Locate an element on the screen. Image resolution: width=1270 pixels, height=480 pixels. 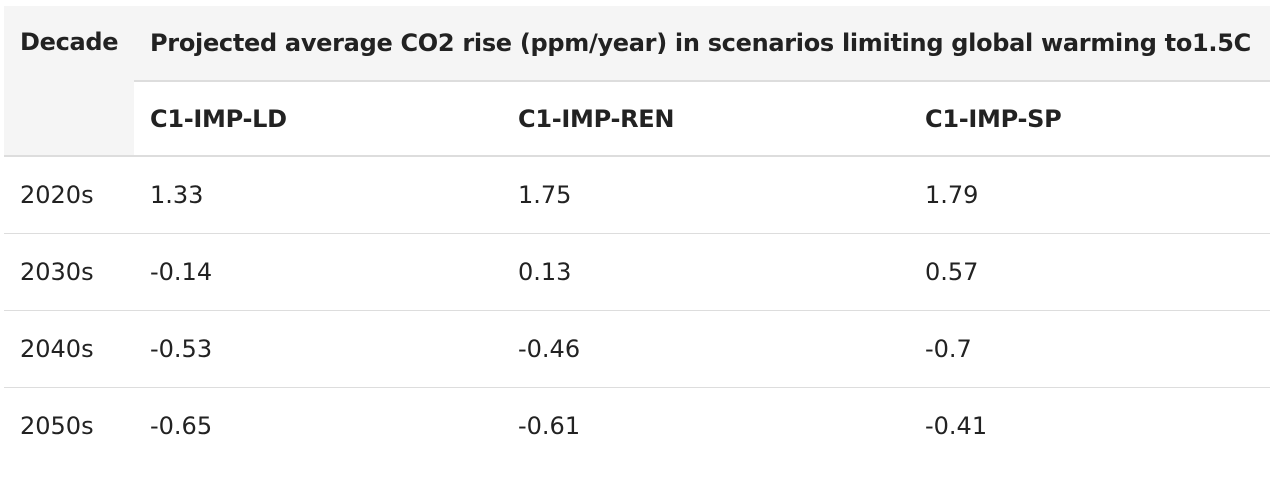
decade-column-header: Decade is located at coordinates (69, 81).